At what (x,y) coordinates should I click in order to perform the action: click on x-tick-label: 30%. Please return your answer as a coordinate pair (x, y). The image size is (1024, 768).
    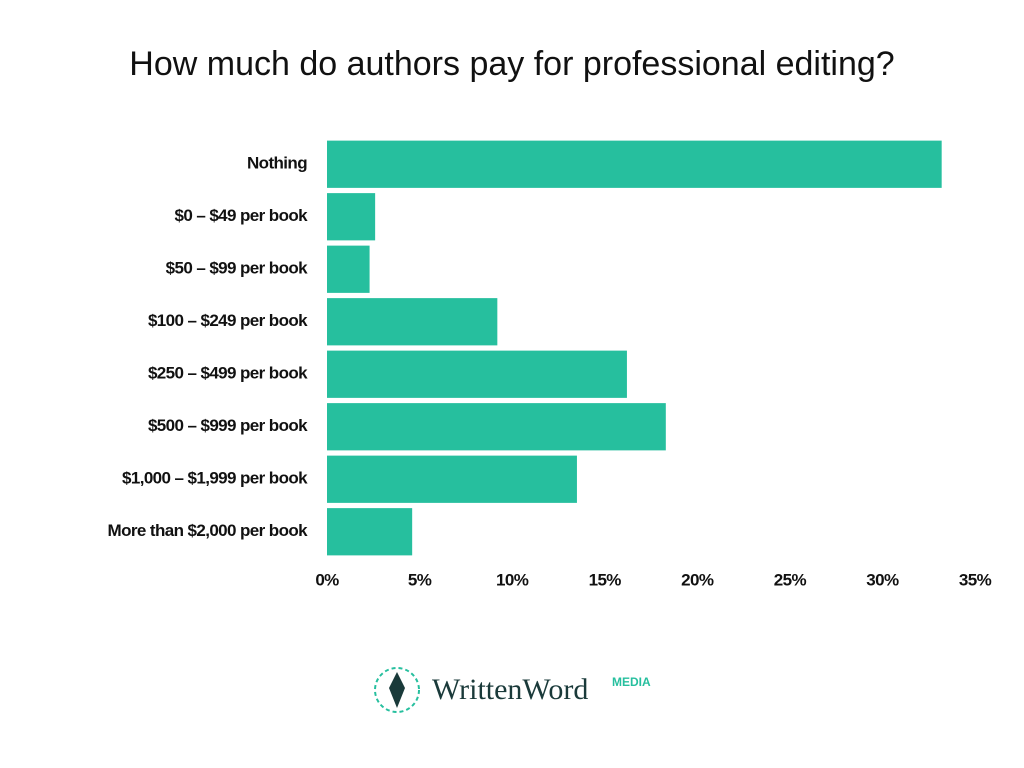
    Looking at the image, I should click on (882, 579).